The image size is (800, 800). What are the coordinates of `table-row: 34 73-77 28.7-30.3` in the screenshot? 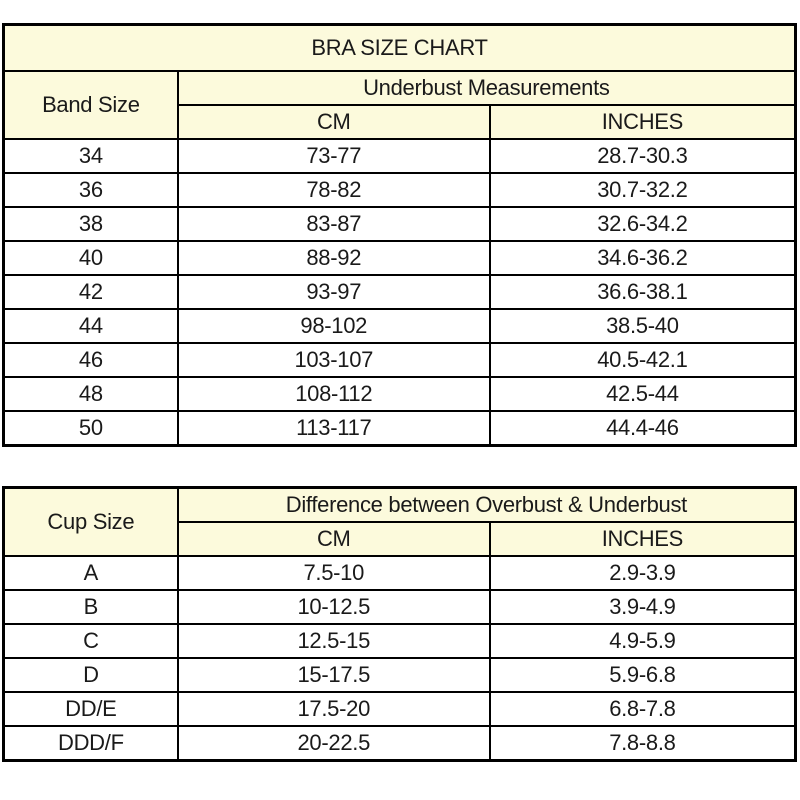 It's located at (399, 156).